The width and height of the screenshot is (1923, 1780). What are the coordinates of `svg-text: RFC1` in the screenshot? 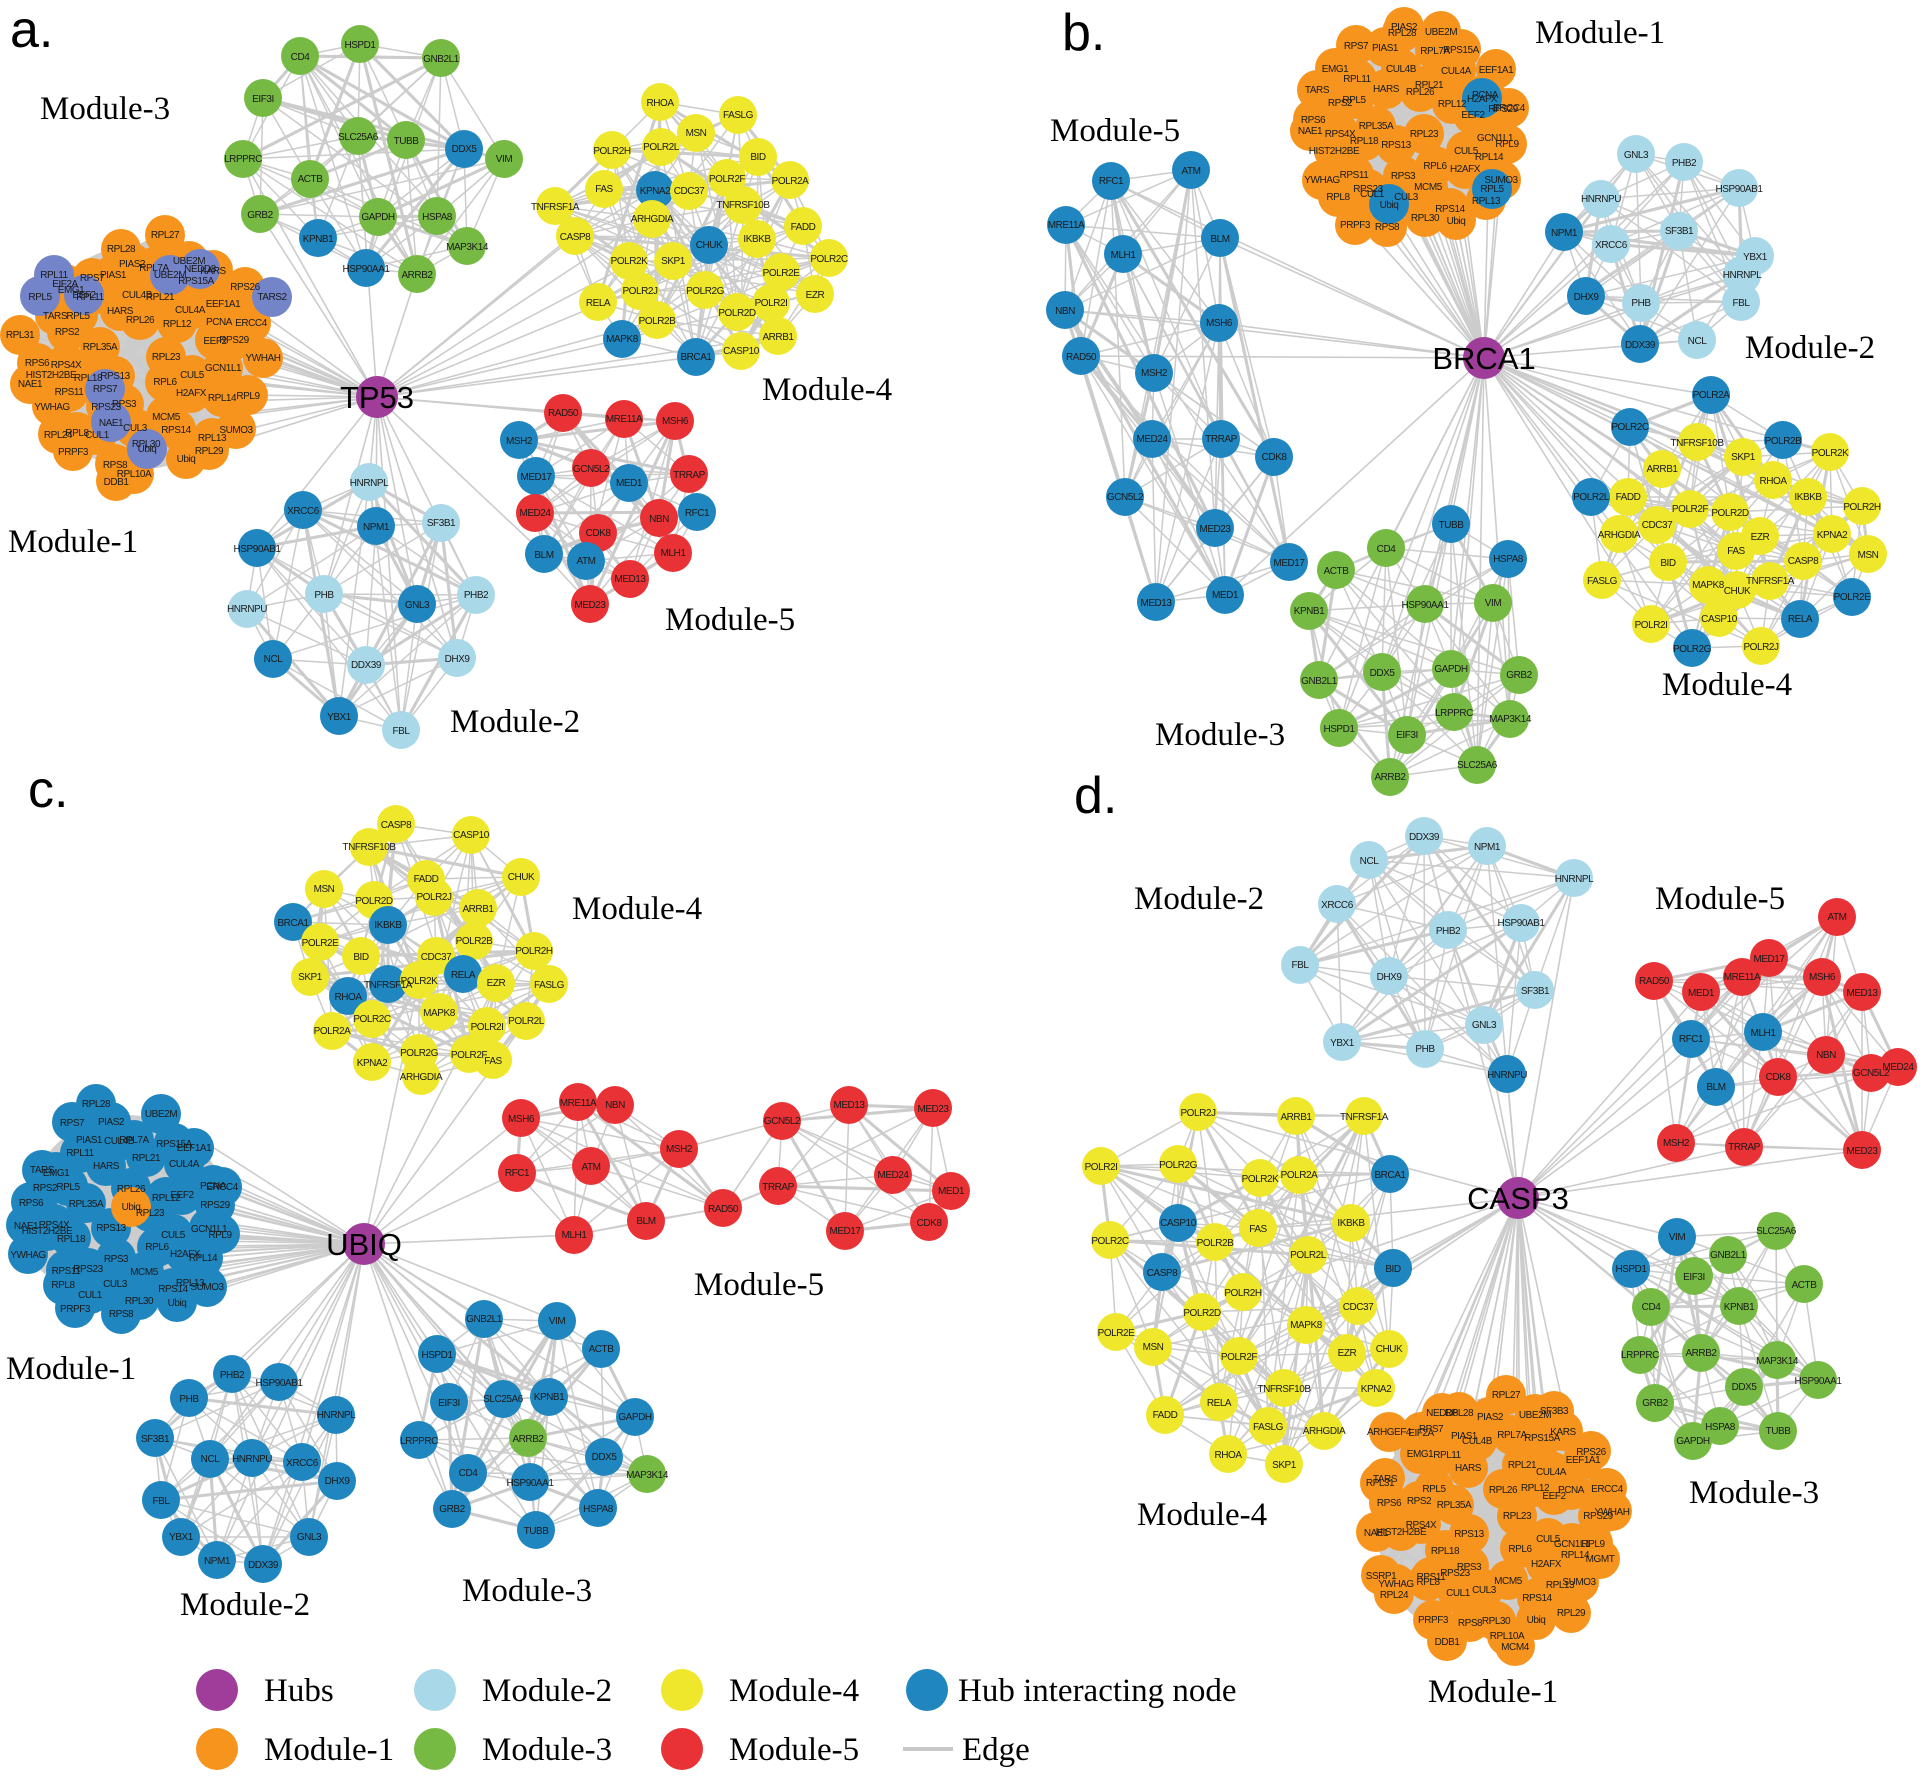 It's located at (1111, 181).